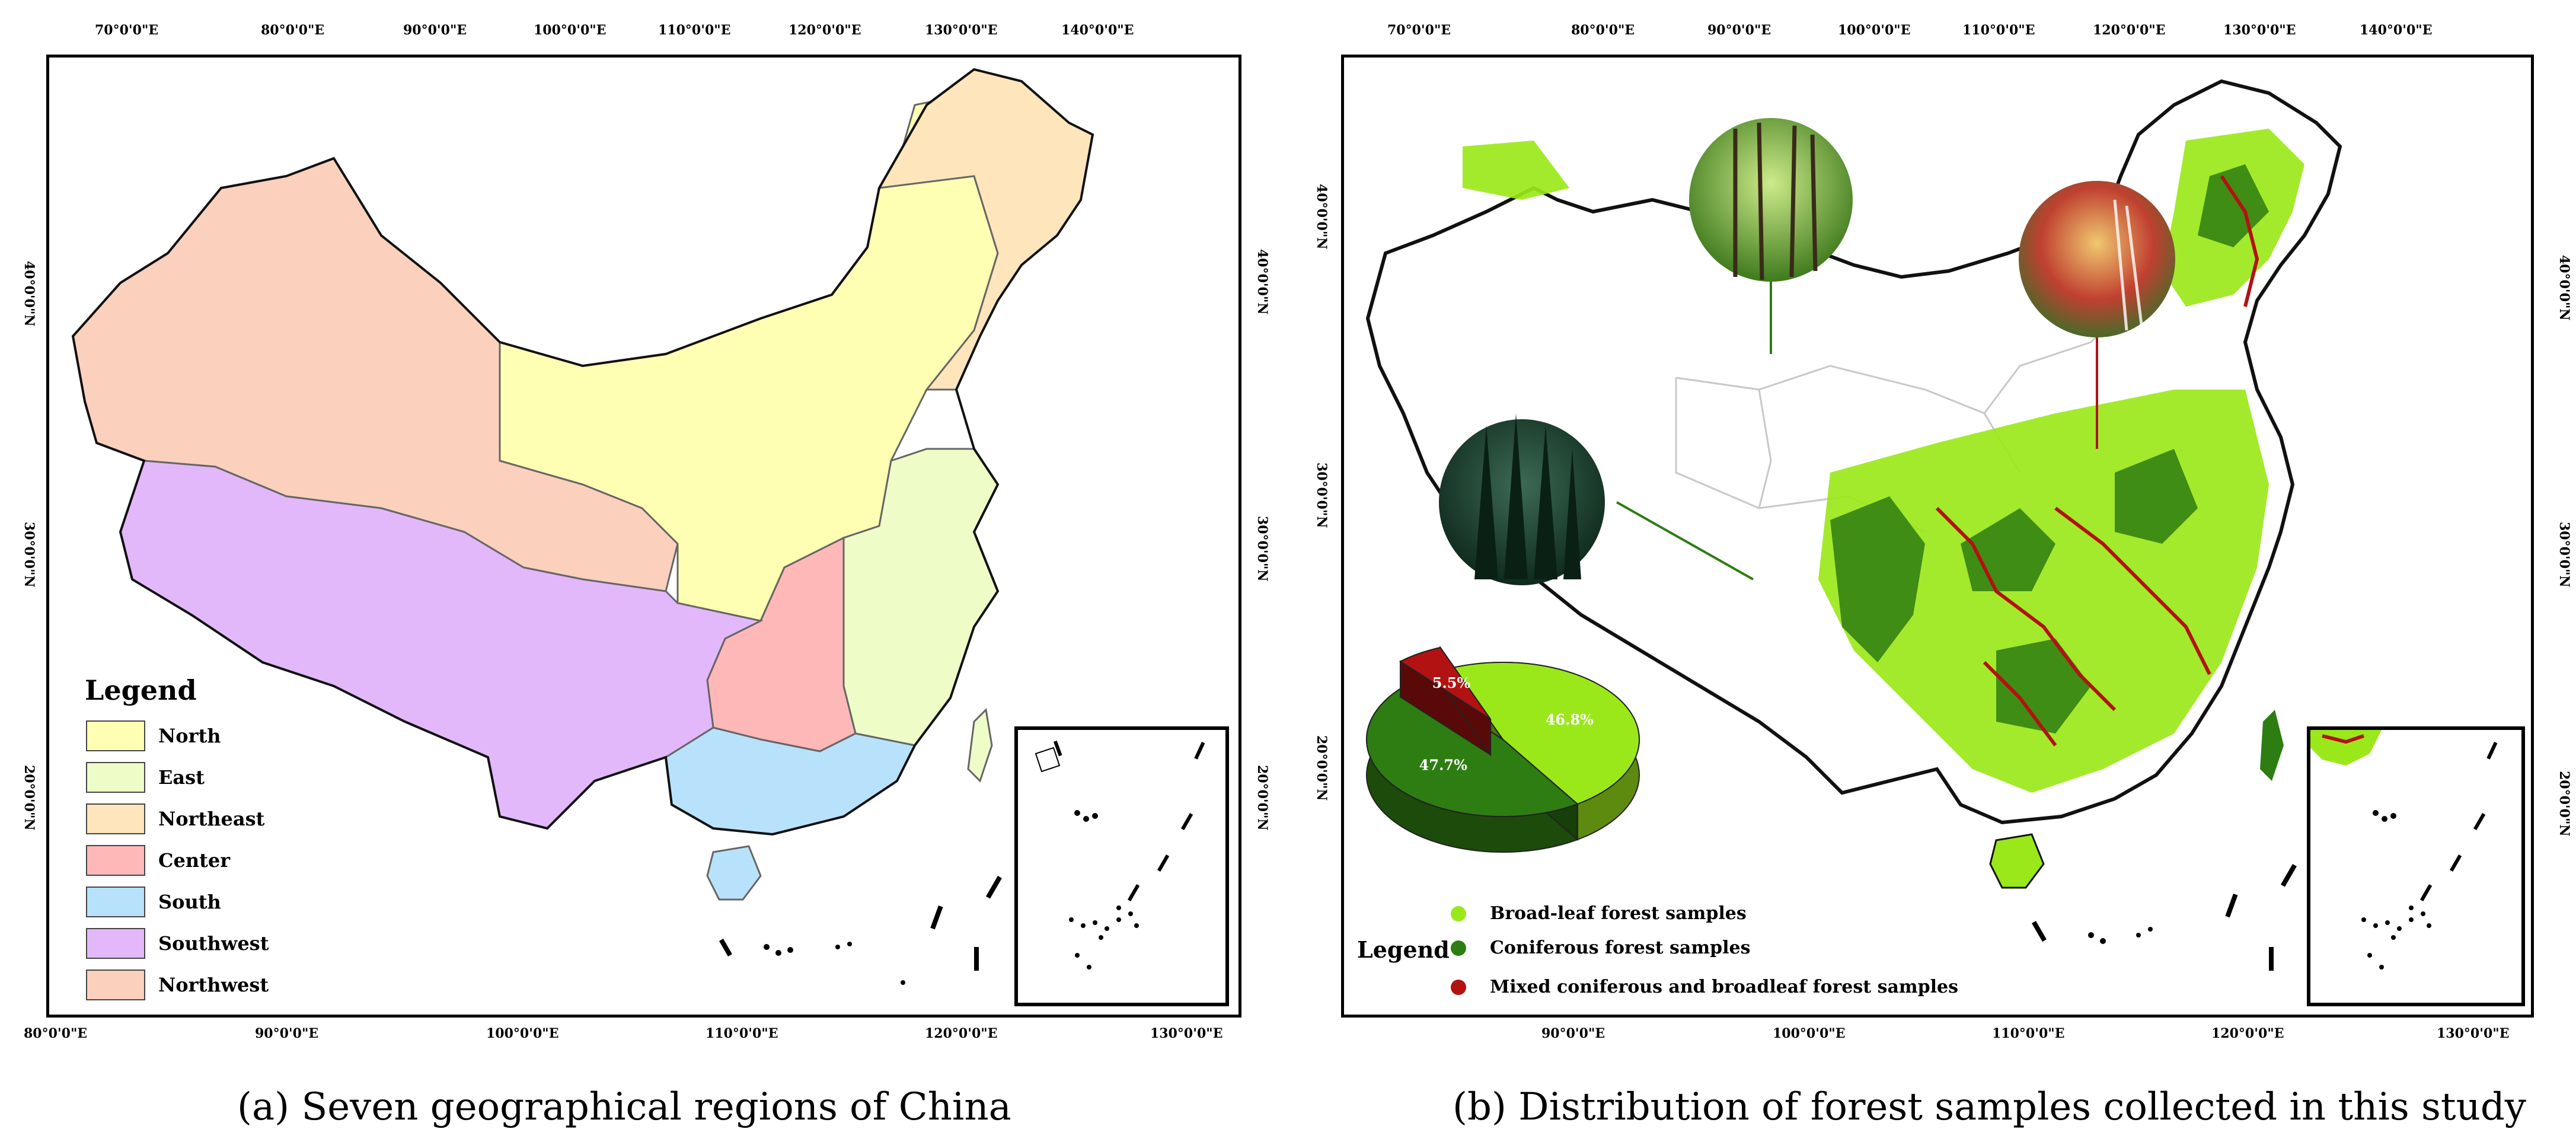 The width and height of the screenshot is (2576, 1148). Describe the element at coordinates (141, 690) in the screenshot. I see `legend-title-a: Legend` at that location.